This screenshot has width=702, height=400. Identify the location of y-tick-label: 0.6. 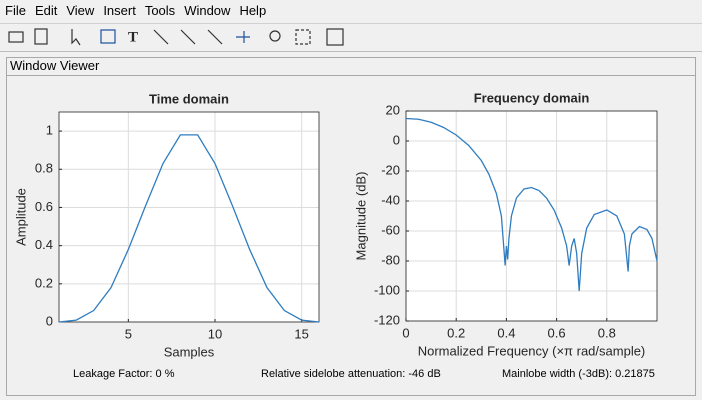
(44, 206).